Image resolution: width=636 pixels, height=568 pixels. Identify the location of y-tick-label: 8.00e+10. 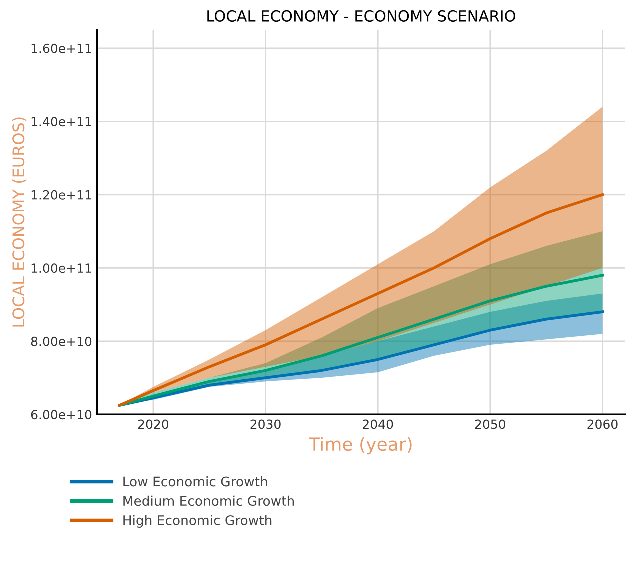
(61, 341).